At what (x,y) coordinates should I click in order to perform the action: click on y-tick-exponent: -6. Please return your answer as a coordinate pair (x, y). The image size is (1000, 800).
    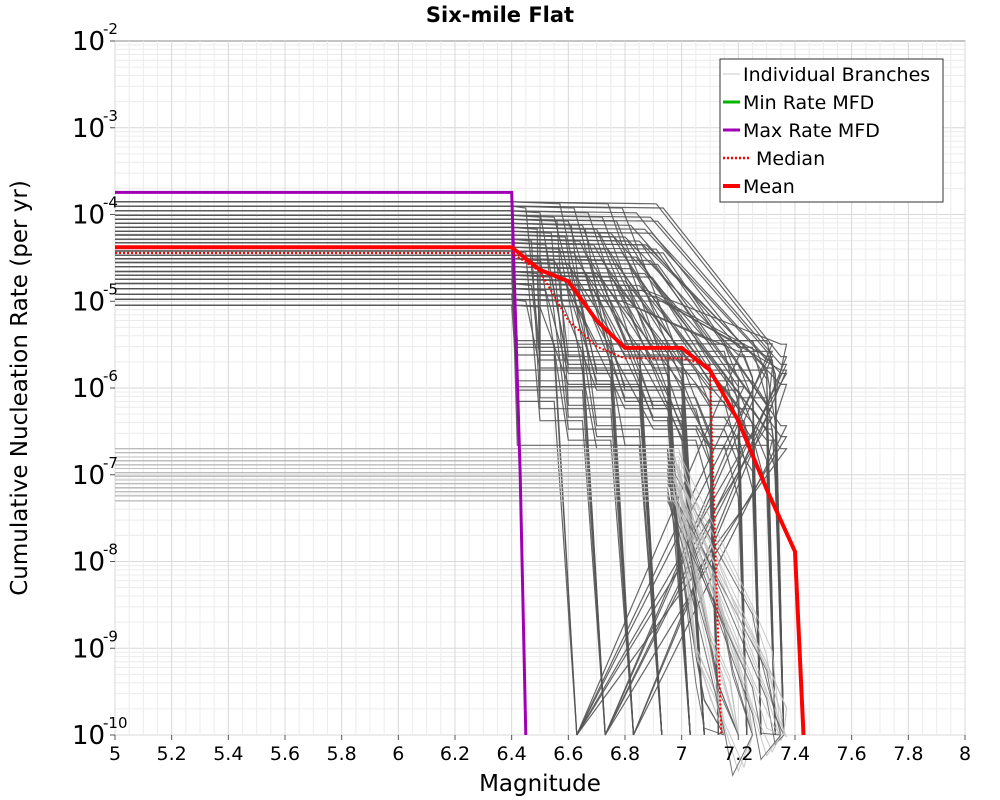
    Looking at the image, I should click on (110, 376).